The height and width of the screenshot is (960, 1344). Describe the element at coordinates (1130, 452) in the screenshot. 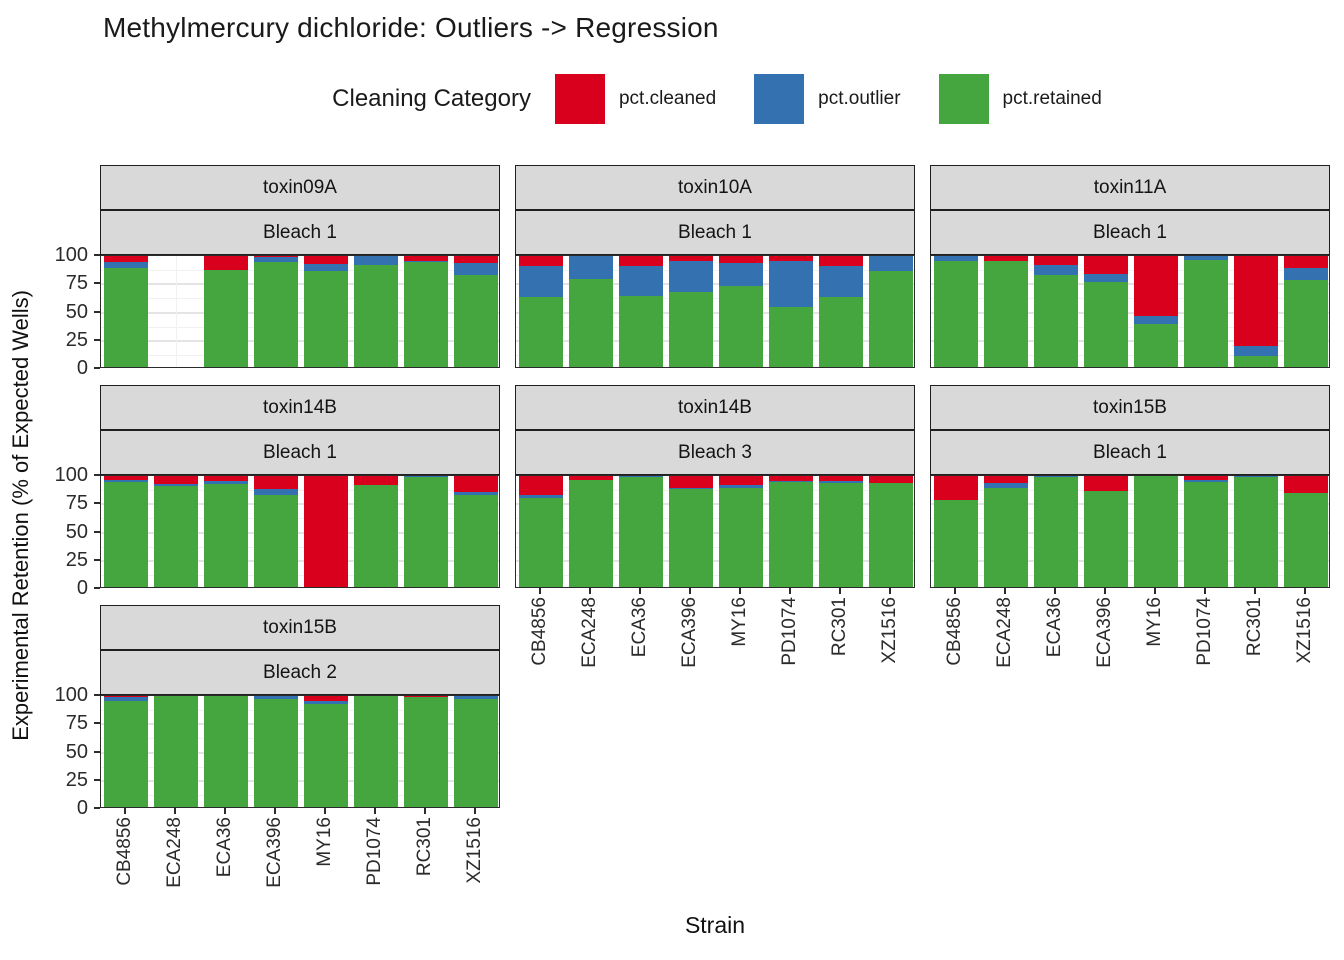

I see `facet-strip-bleach: Bleach 1` at that location.